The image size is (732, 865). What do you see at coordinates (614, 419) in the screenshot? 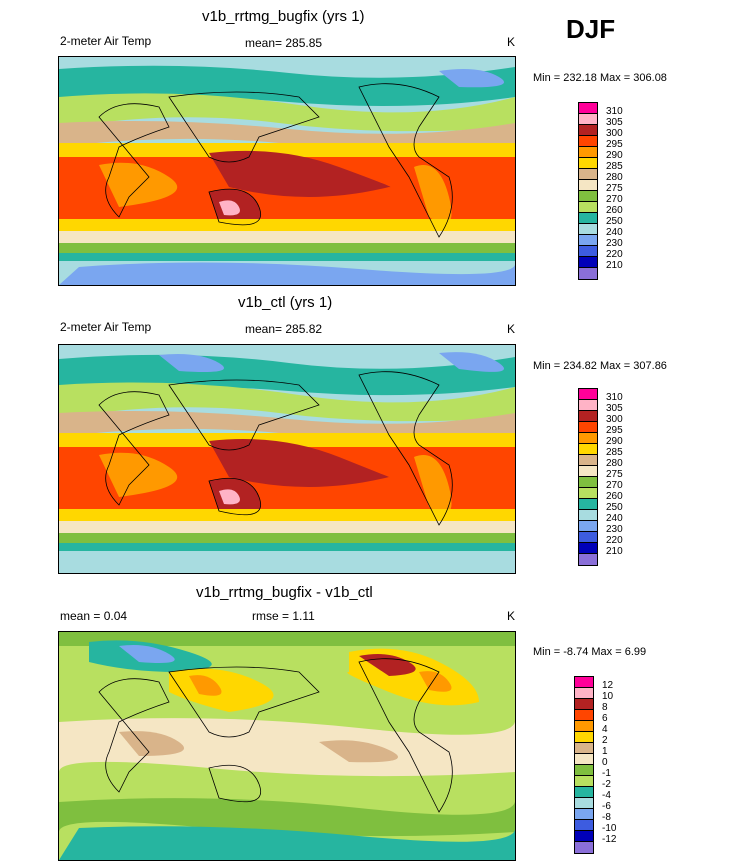
I see `panel2-legend-label: 300` at bounding box center [614, 419].